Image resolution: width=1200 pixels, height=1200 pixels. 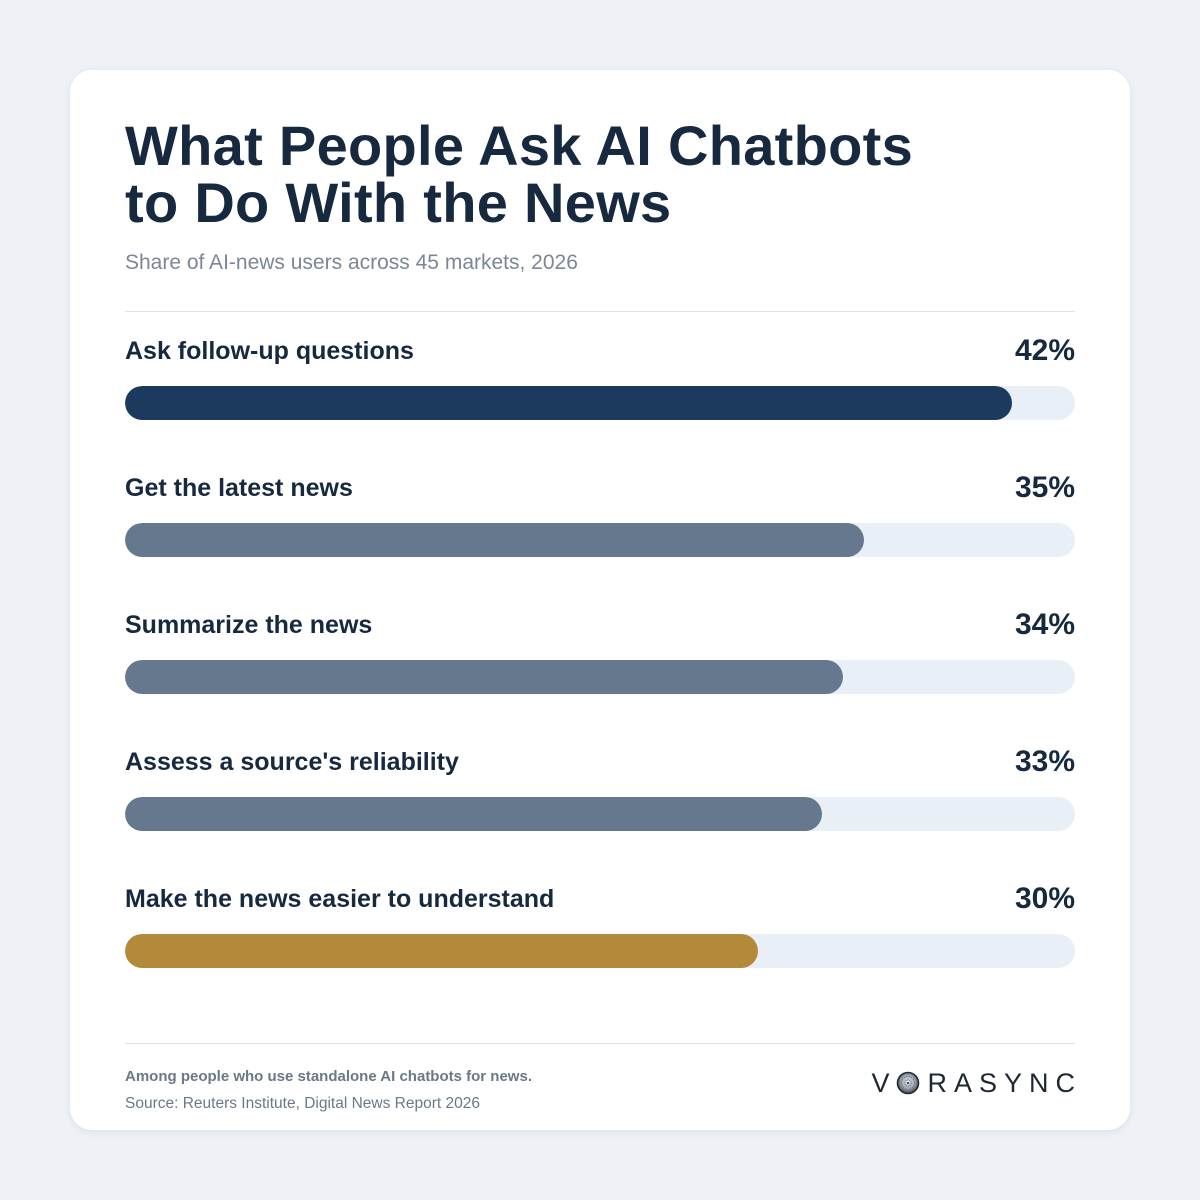 What do you see at coordinates (1044, 898) in the screenshot?
I see `bar-value-label: 30%` at bounding box center [1044, 898].